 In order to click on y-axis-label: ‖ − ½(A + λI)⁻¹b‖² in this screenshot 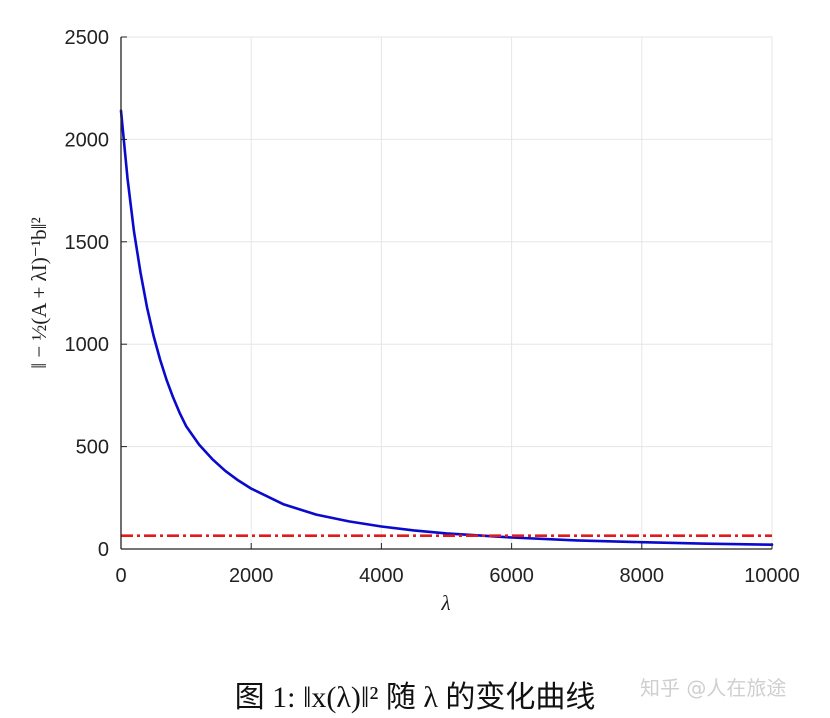, I will do `click(39, 293)`.